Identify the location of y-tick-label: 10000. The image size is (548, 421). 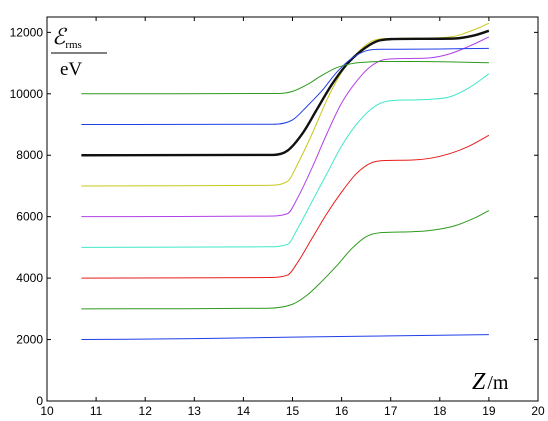
(27, 94).